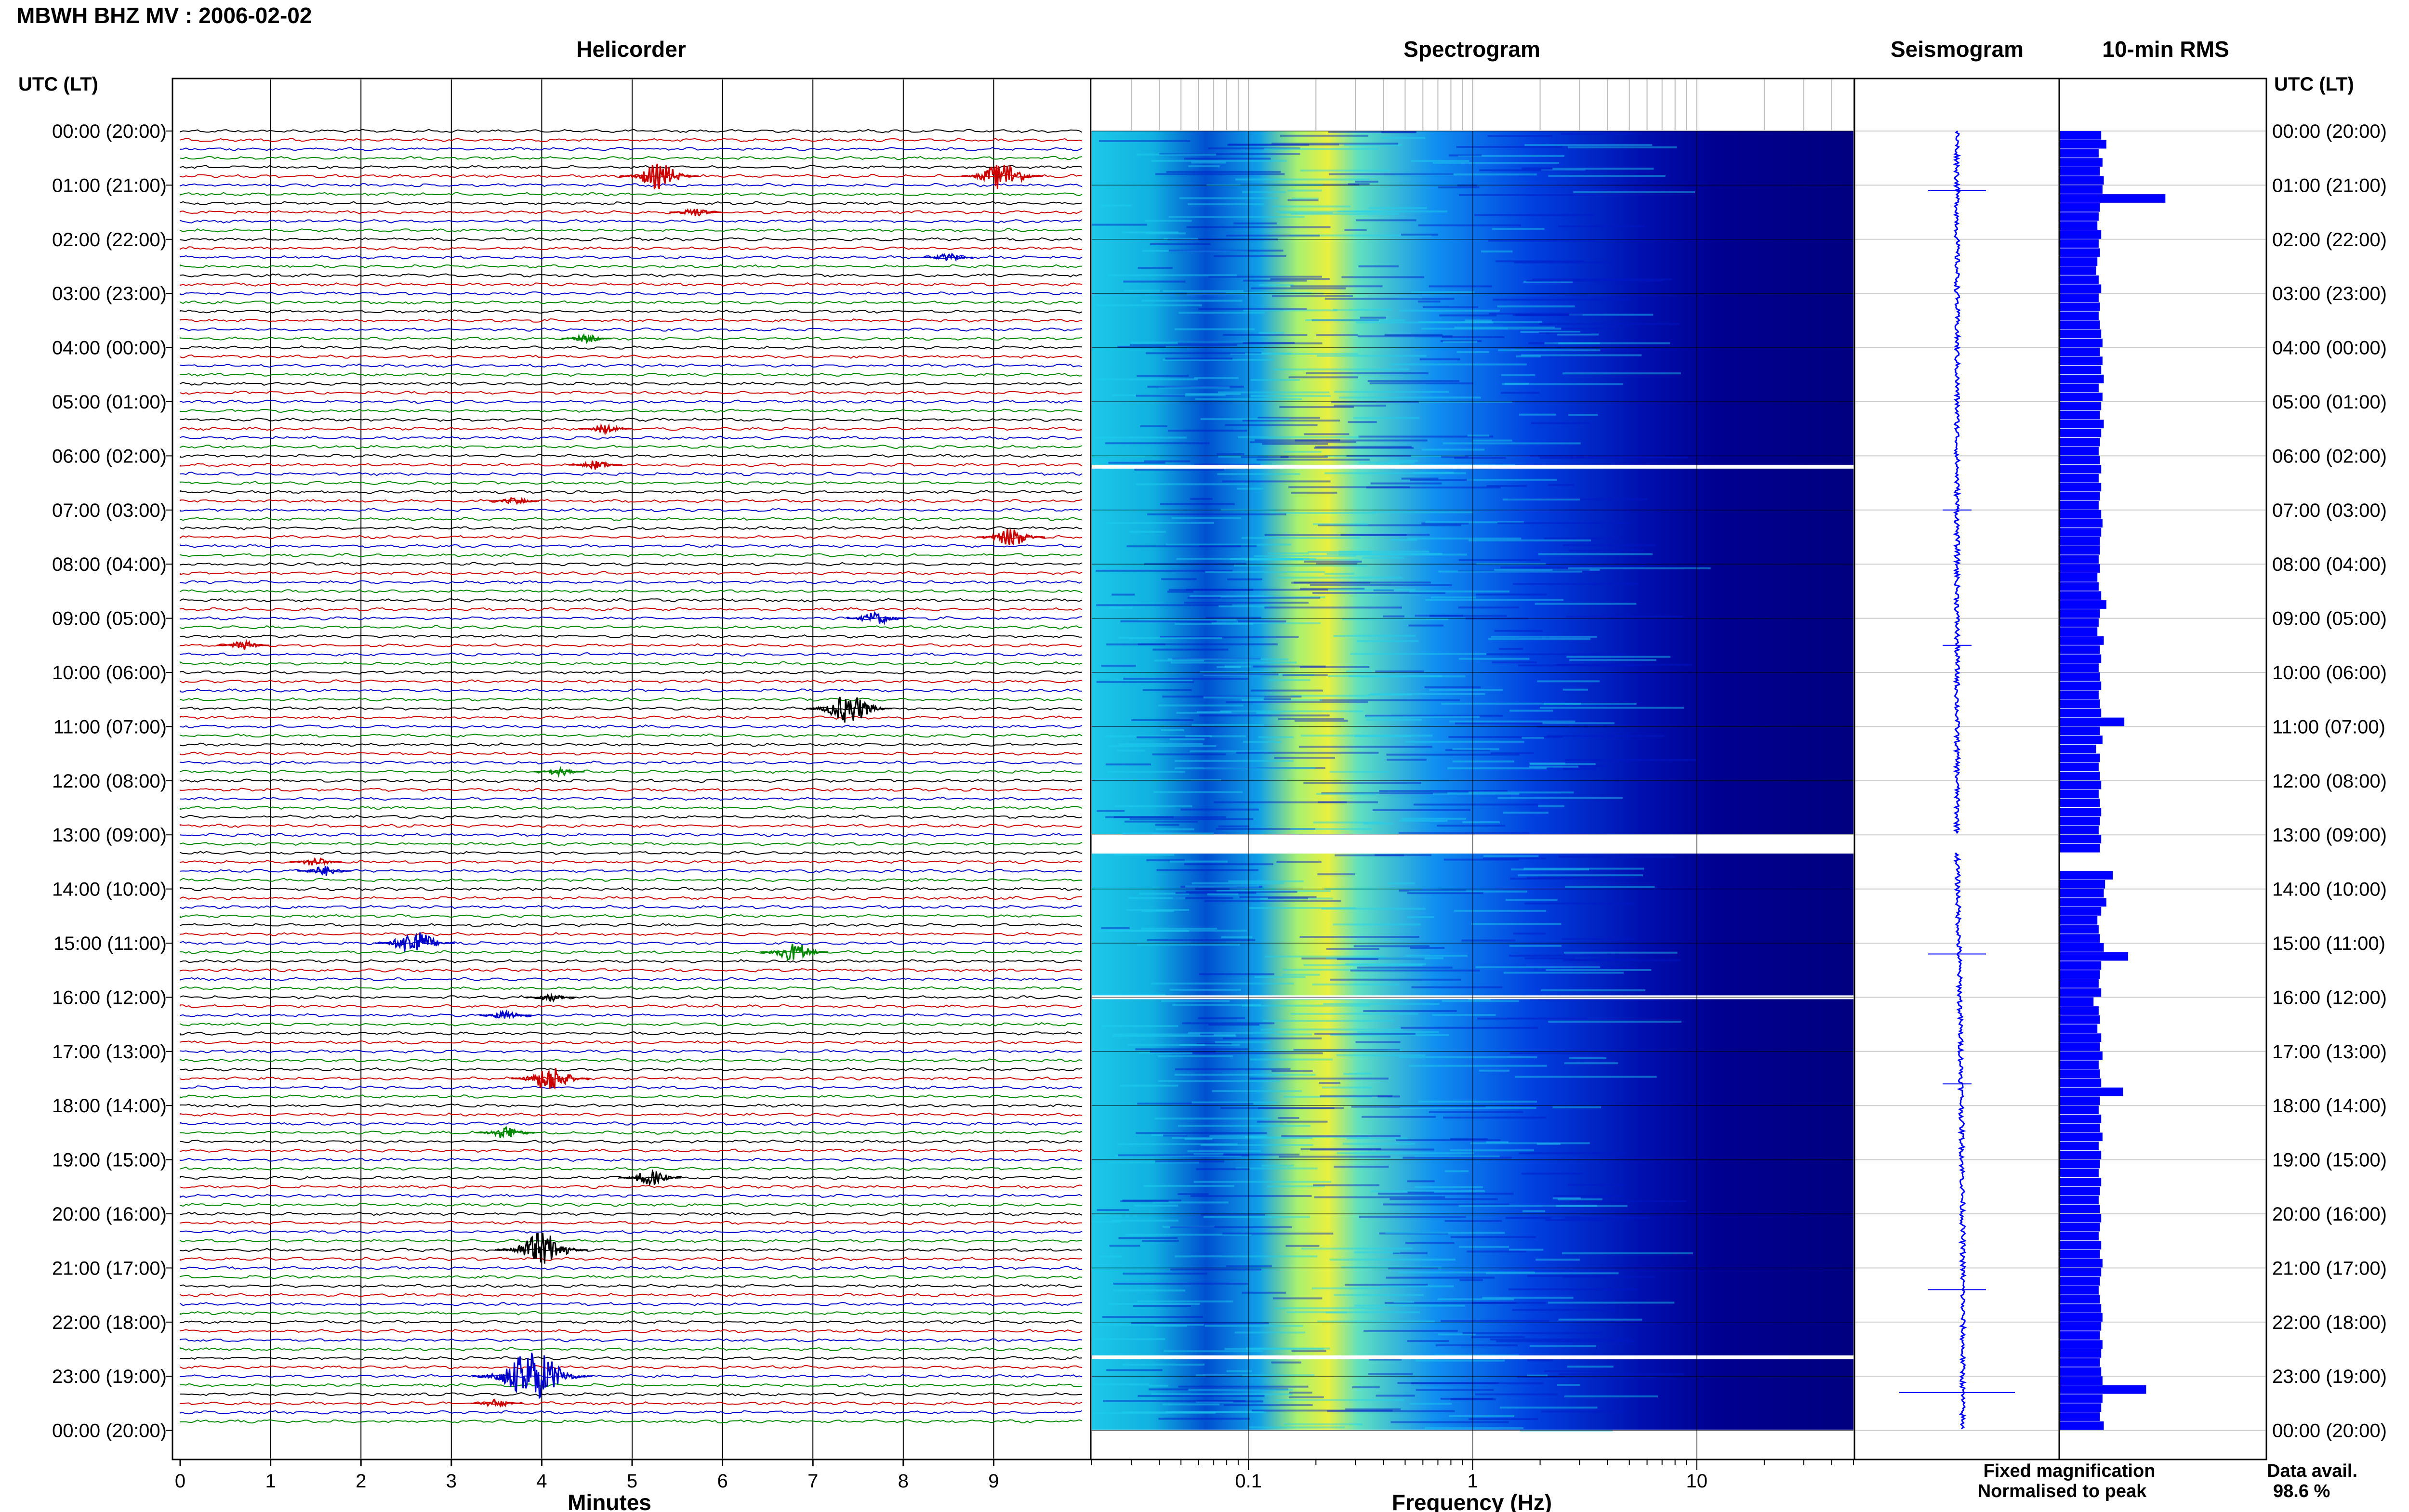 Image resolution: width=2409 pixels, height=1512 pixels. What do you see at coordinates (109, 1376) in the screenshot?
I see `left-hour-label: 23:00 (19:00)` at bounding box center [109, 1376].